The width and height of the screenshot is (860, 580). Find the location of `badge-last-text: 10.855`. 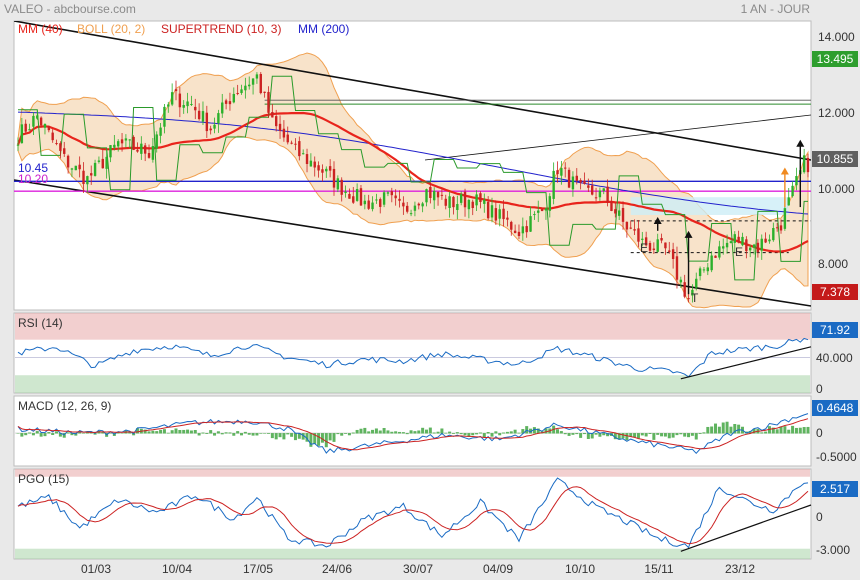

badge-last-text: 10.855 is located at coordinates (835, 159).